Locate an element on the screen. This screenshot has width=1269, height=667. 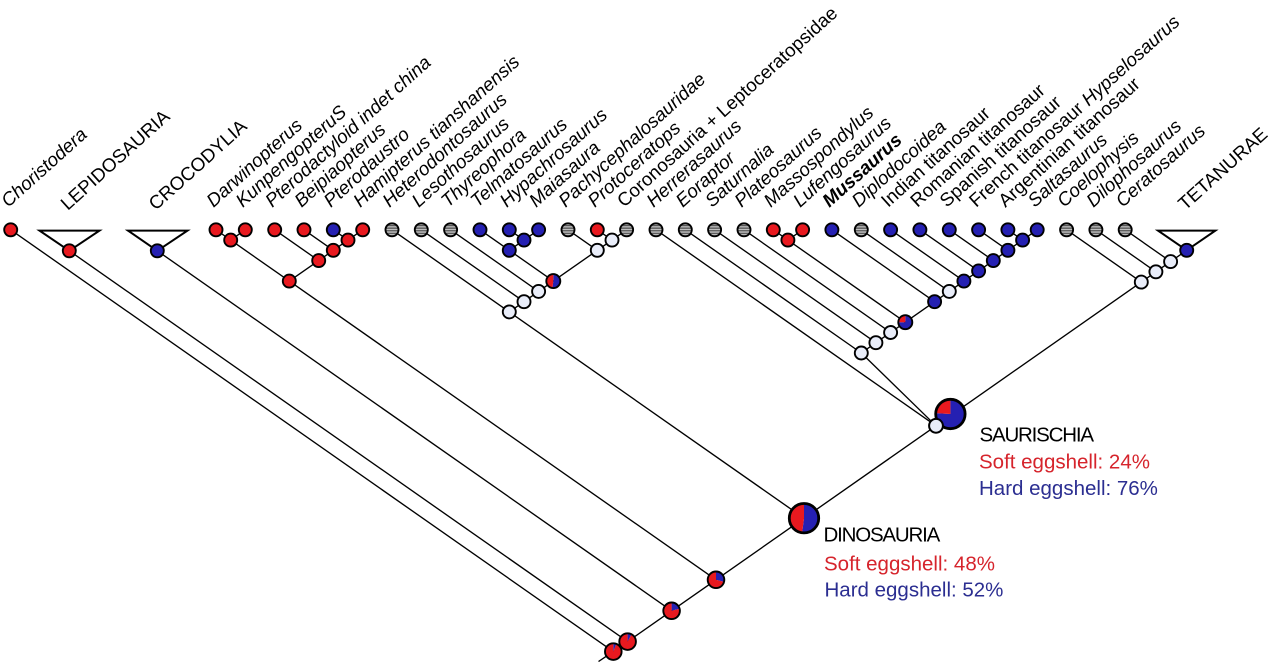
svg-text: SAURISCHIA is located at coordinates (1037, 435).